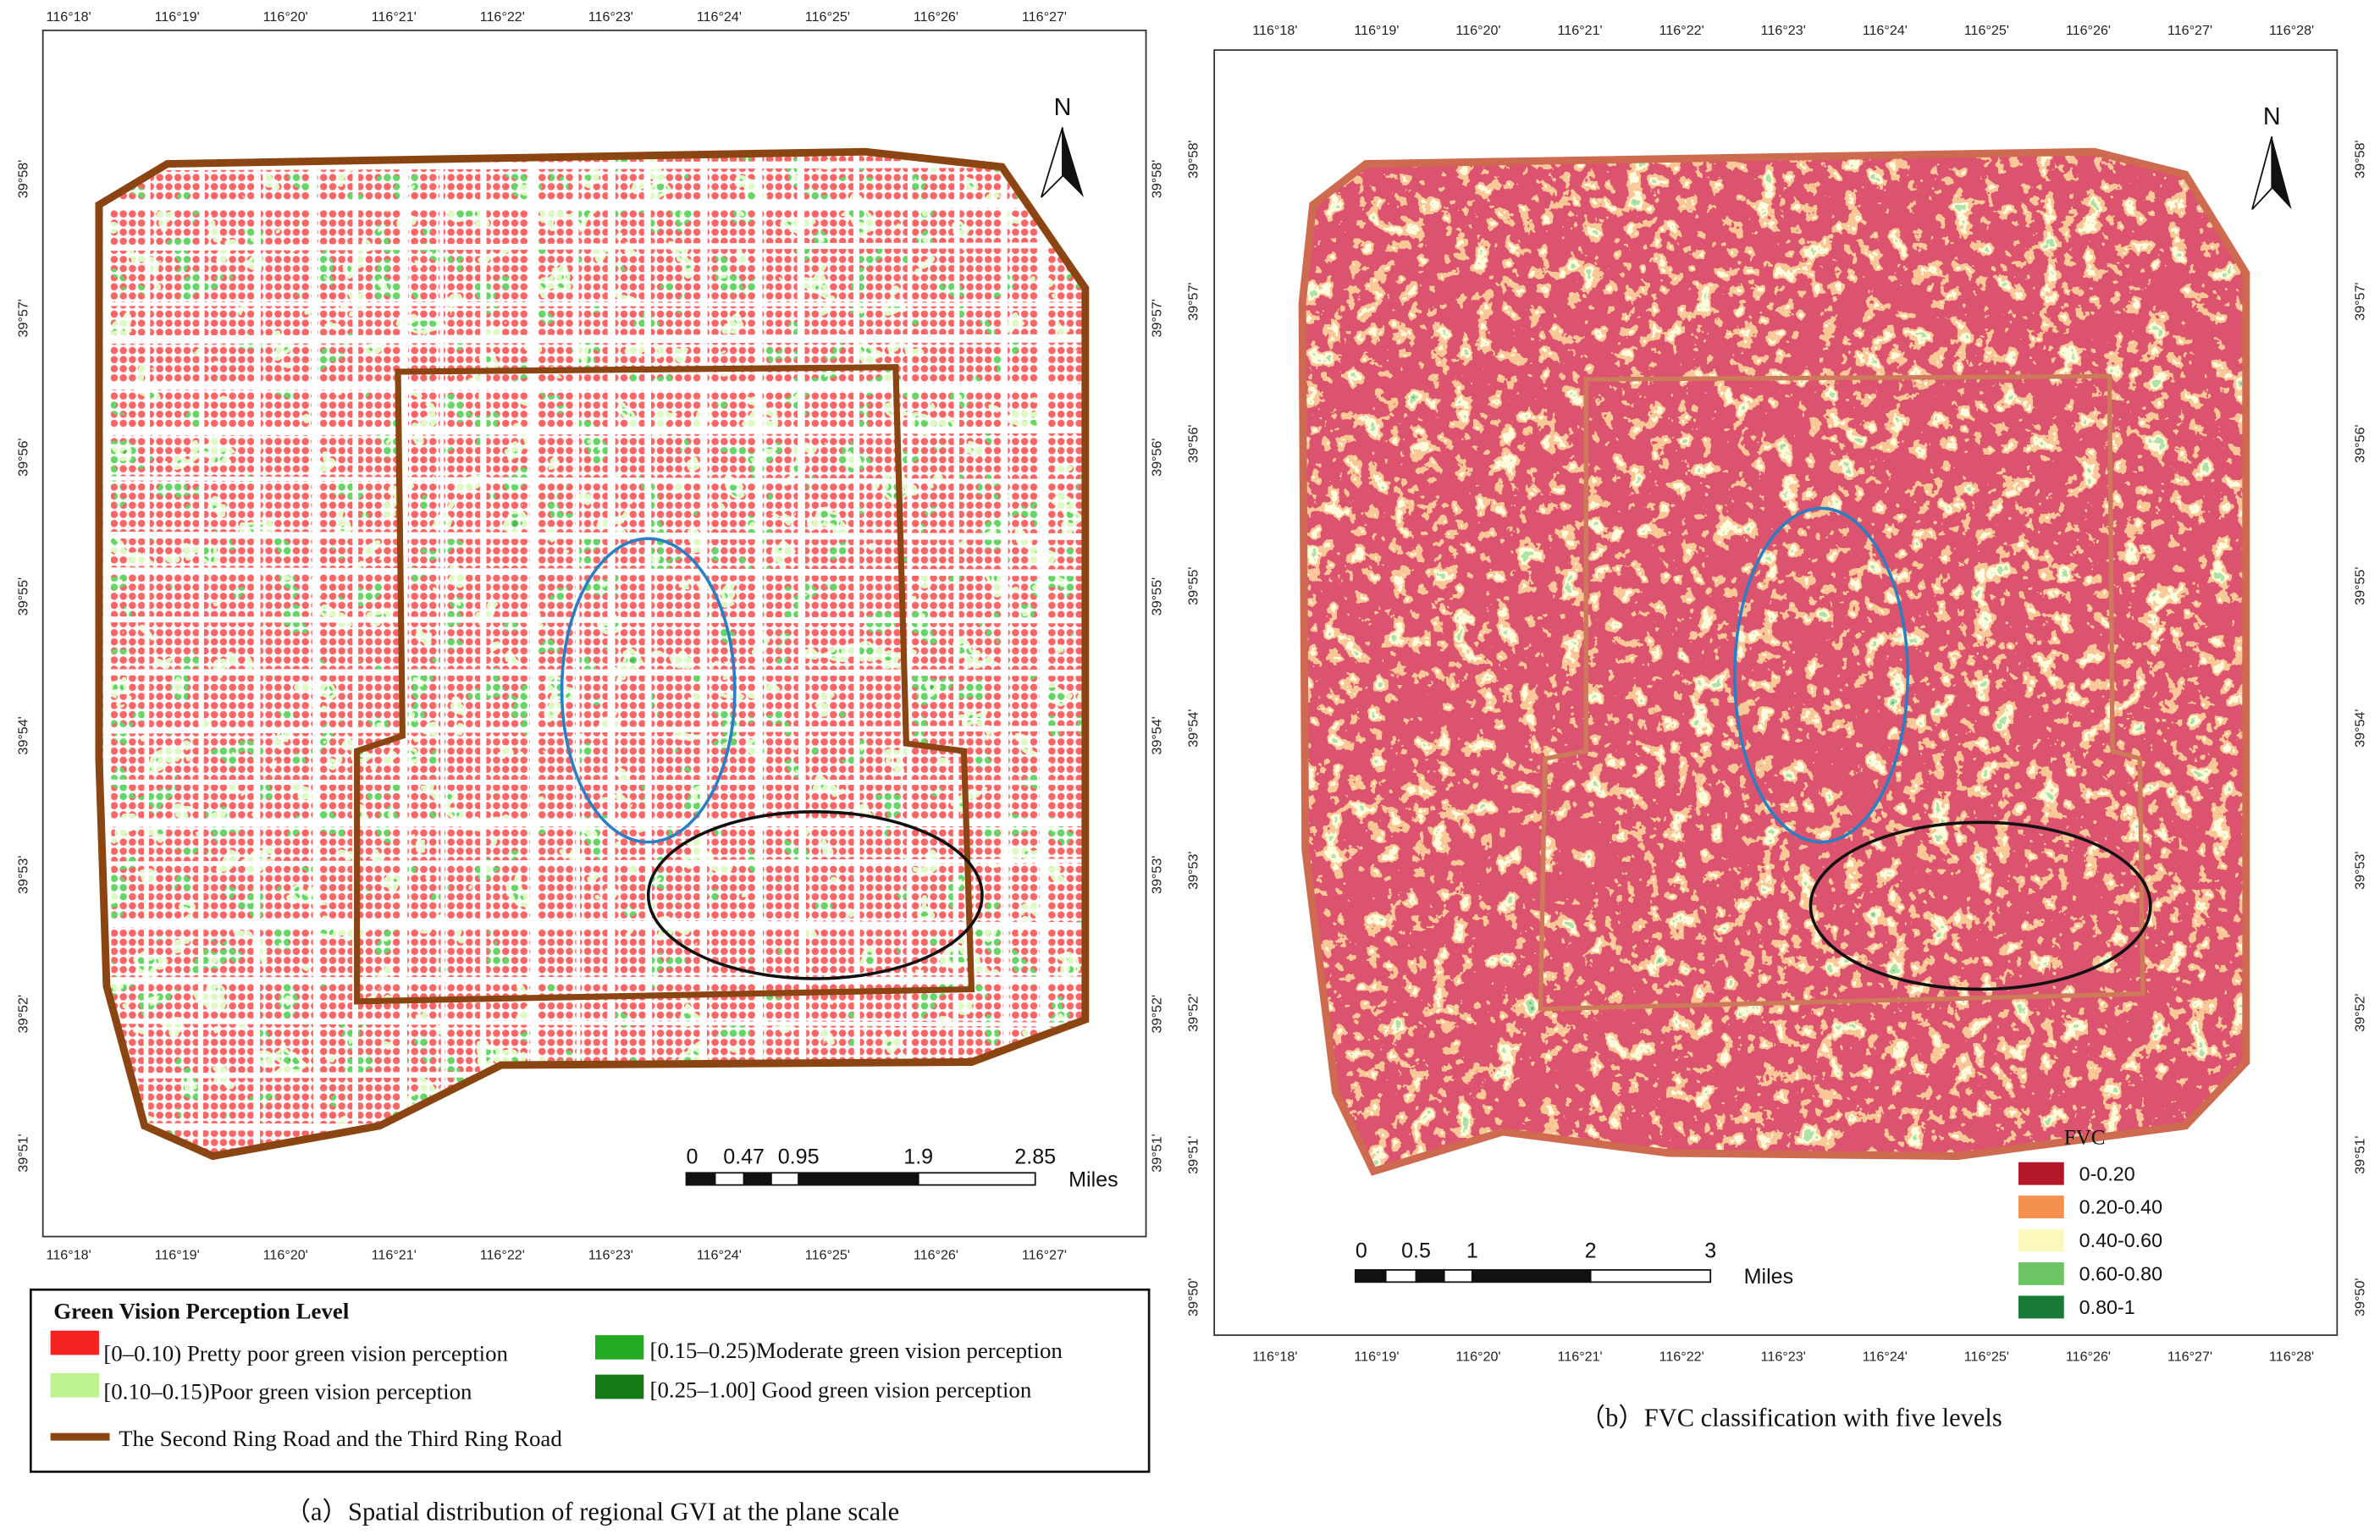 This screenshot has width=2380, height=1540. What do you see at coordinates (2291, 1357) in the screenshot?
I see `coordinate-label: 116°28'` at bounding box center [2291, 1357].